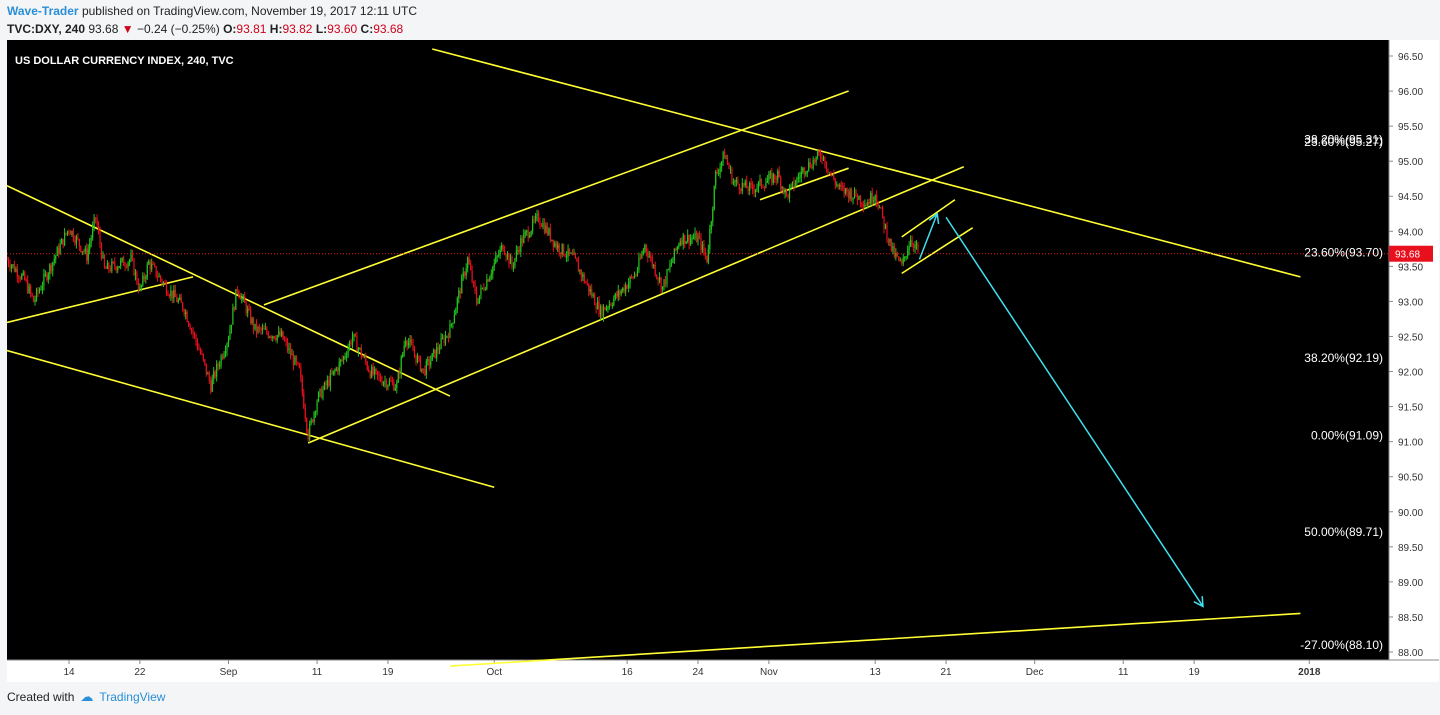 Image resolution: width=1440 pixels, height=715 pixels. What do you see at coordinates (698, 671) in the screenshot?
I see `time-axis` at bounding box center [698, 671].